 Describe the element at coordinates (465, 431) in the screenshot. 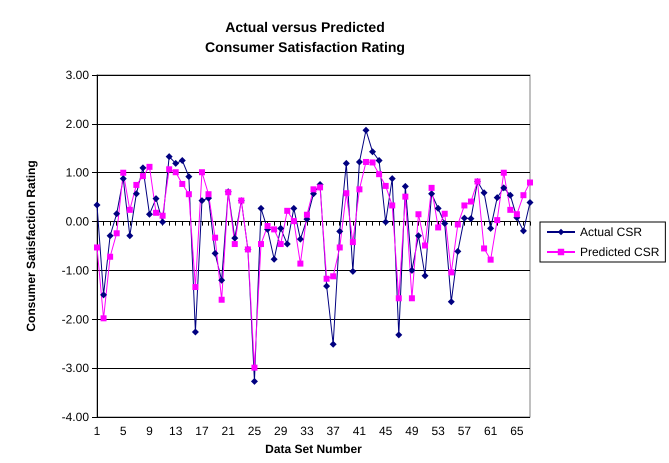

I see `x-tick-label: 57` at that location.